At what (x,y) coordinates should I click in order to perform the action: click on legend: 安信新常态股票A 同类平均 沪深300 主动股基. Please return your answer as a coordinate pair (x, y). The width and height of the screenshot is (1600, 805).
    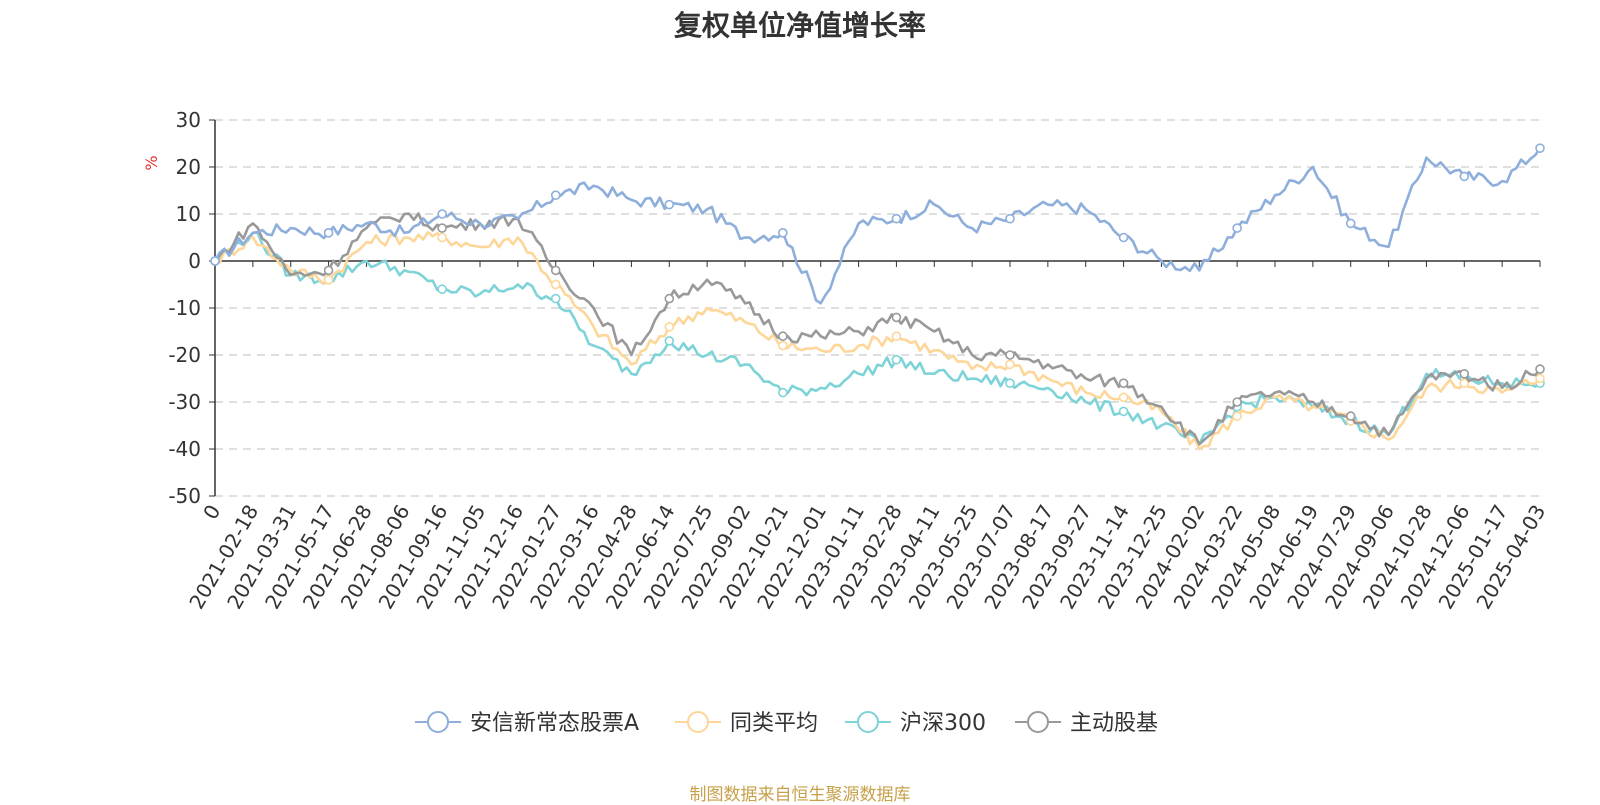
    Looking at the image, I should click on (786, 723).